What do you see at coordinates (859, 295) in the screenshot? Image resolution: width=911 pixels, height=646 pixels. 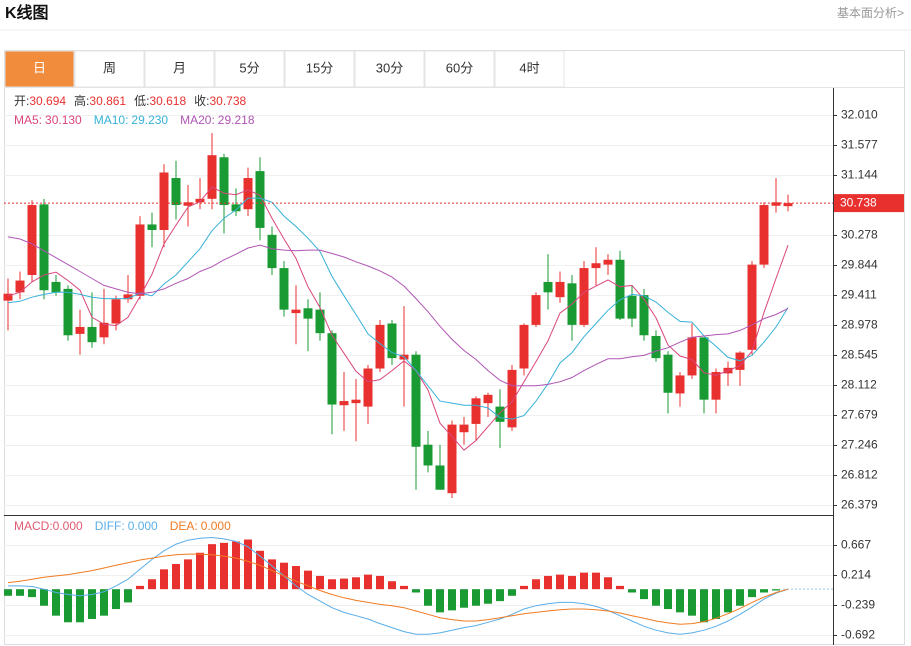 I see `y-tick-label: 29.411` at bounding box center [859, 295].